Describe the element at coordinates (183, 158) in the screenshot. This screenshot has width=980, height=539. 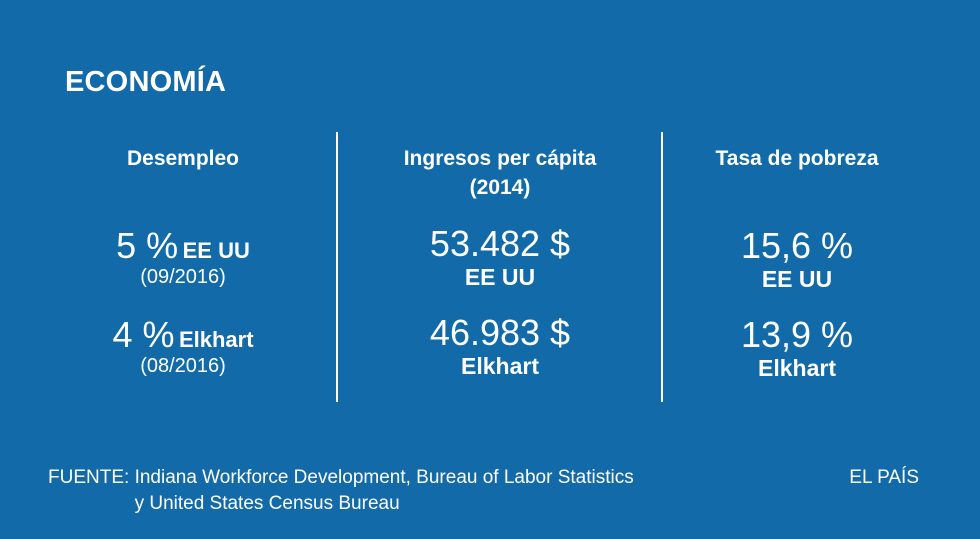
I see `column-heading: Desempleo` at that location.